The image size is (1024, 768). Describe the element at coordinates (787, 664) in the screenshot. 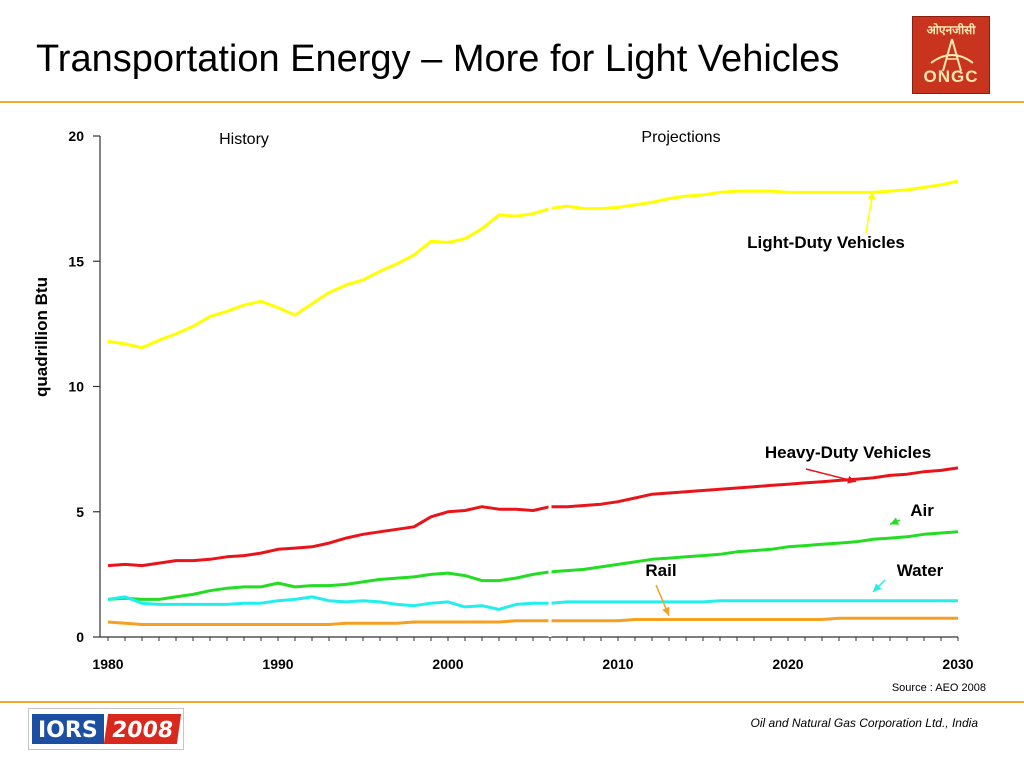

I see `x-tick-label: 2020` at that location.